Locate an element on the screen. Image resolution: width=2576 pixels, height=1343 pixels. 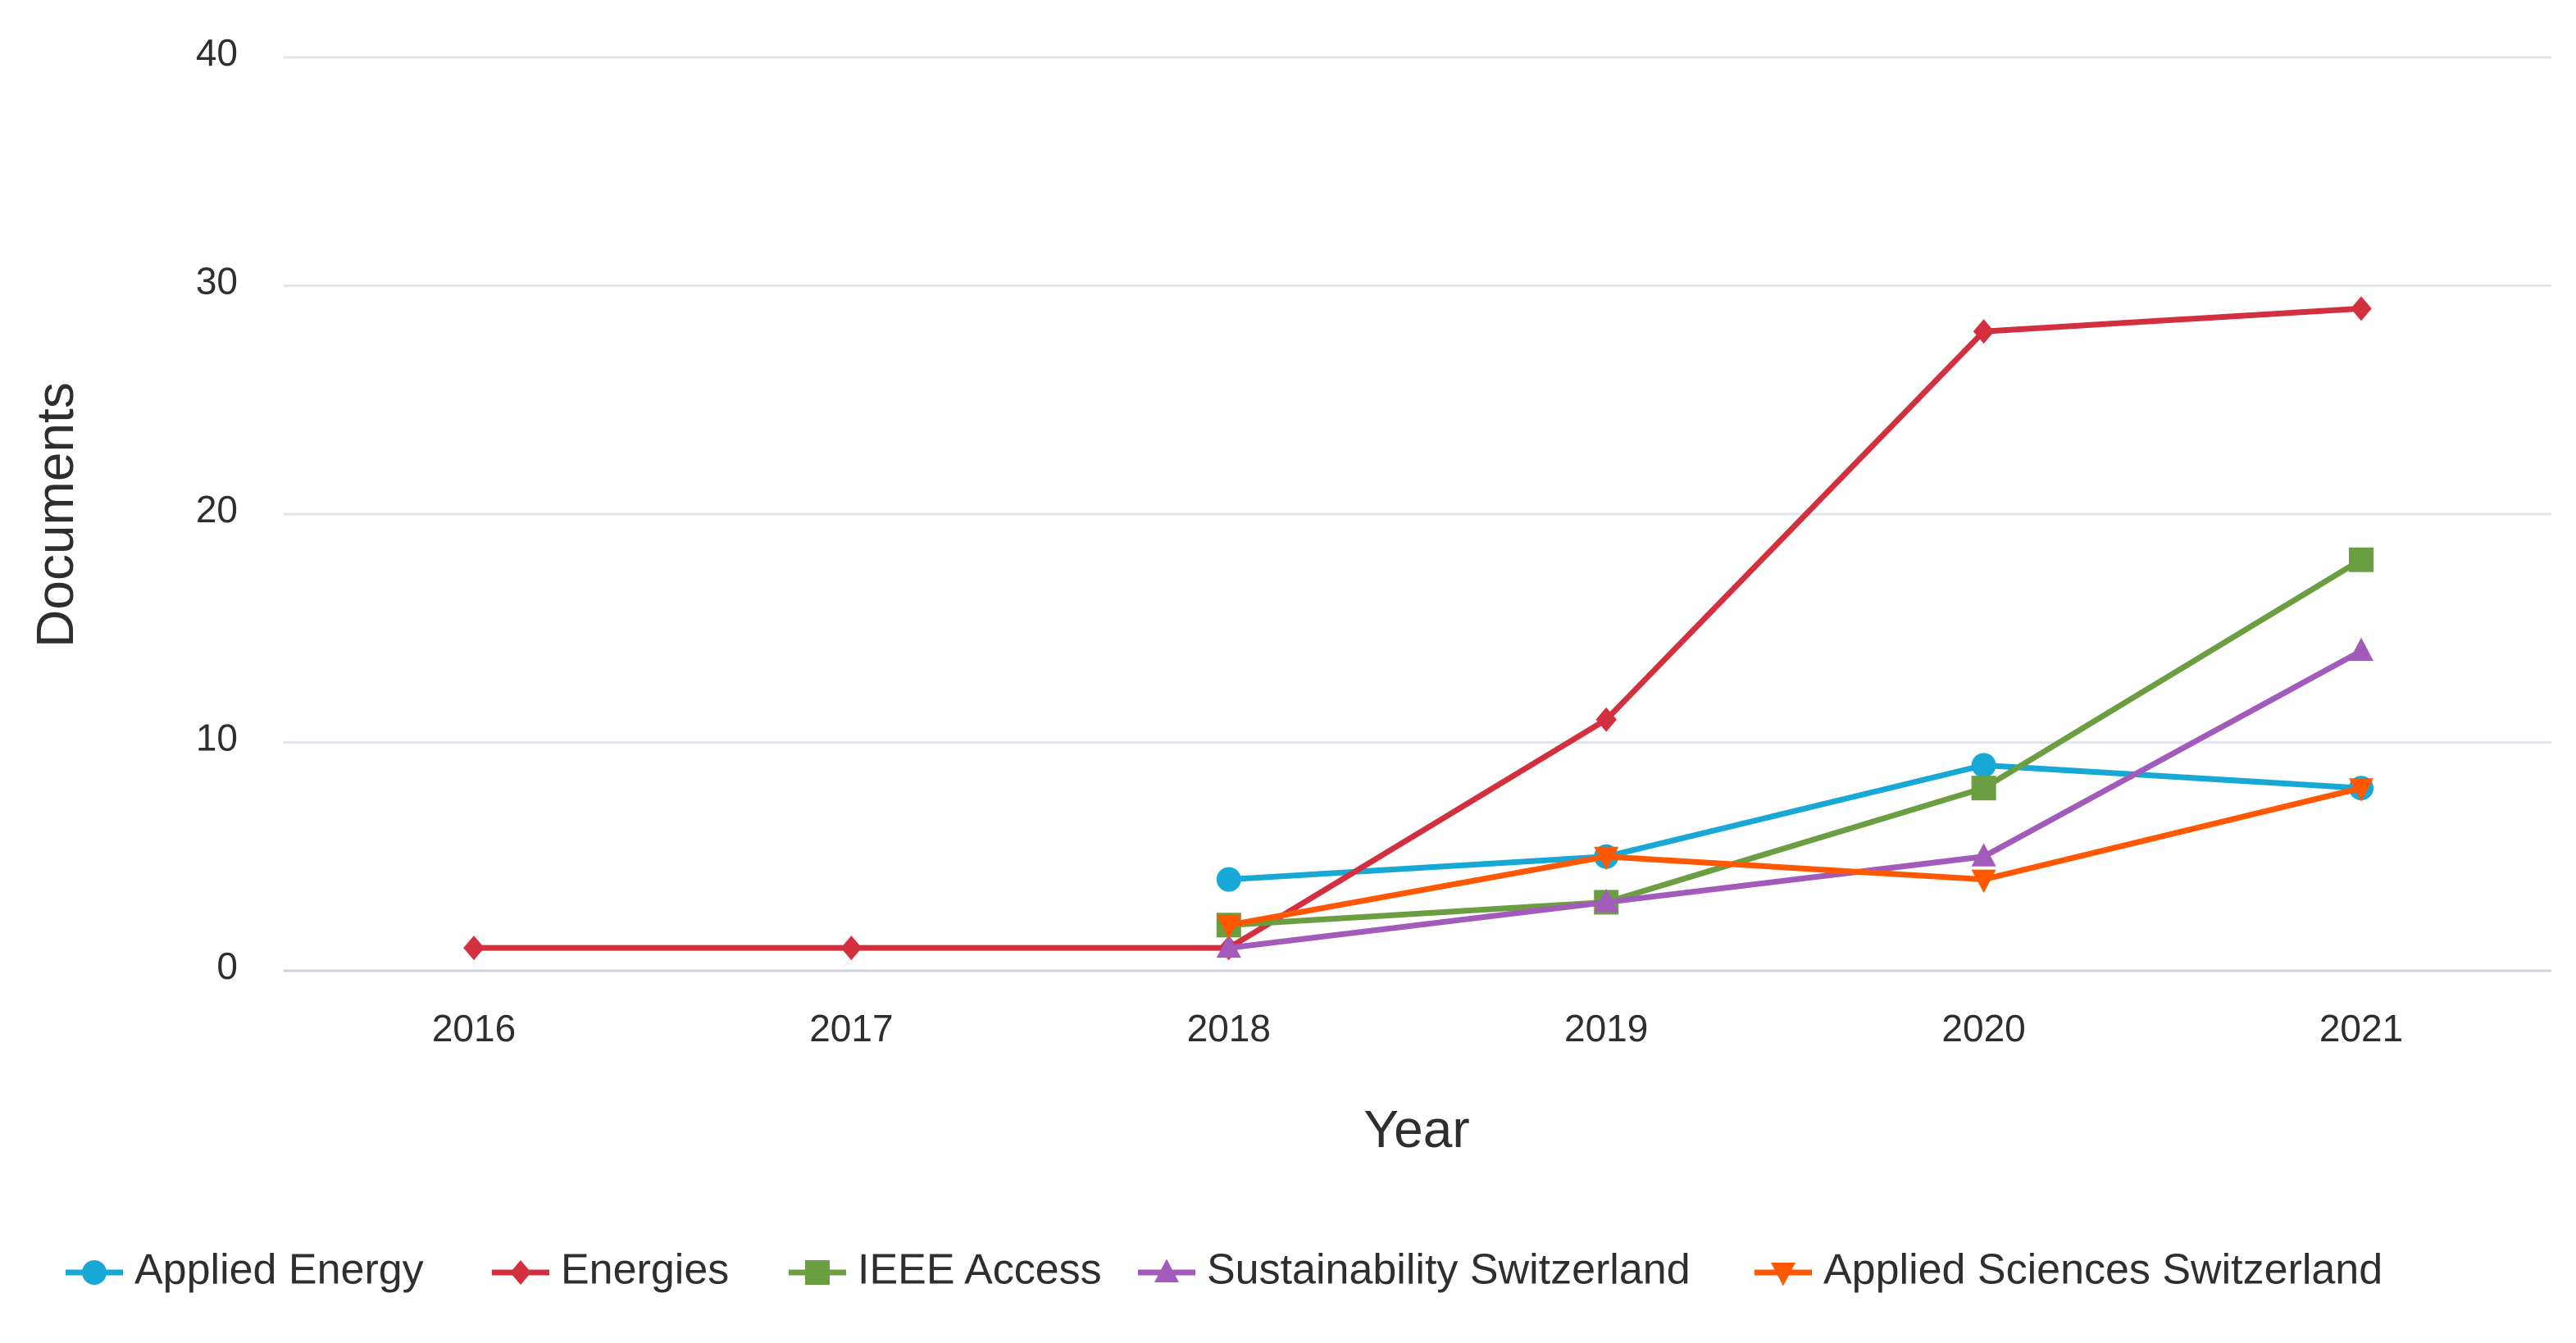
legend-label: Applied Energy is located at coordinates (279, 1270).